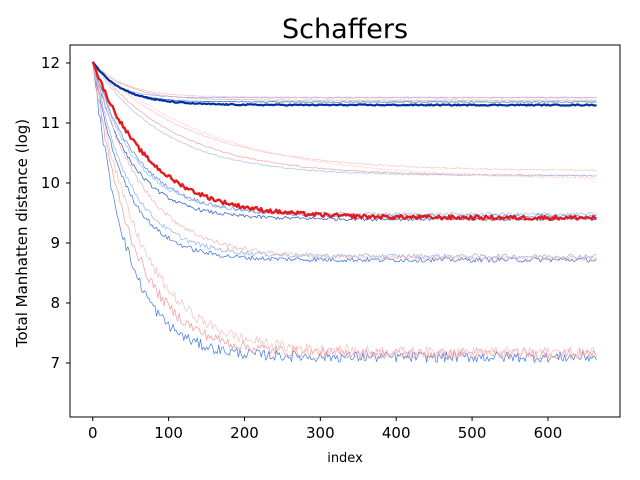  I want to click on x-tick-label: 300, so click(320, 433).